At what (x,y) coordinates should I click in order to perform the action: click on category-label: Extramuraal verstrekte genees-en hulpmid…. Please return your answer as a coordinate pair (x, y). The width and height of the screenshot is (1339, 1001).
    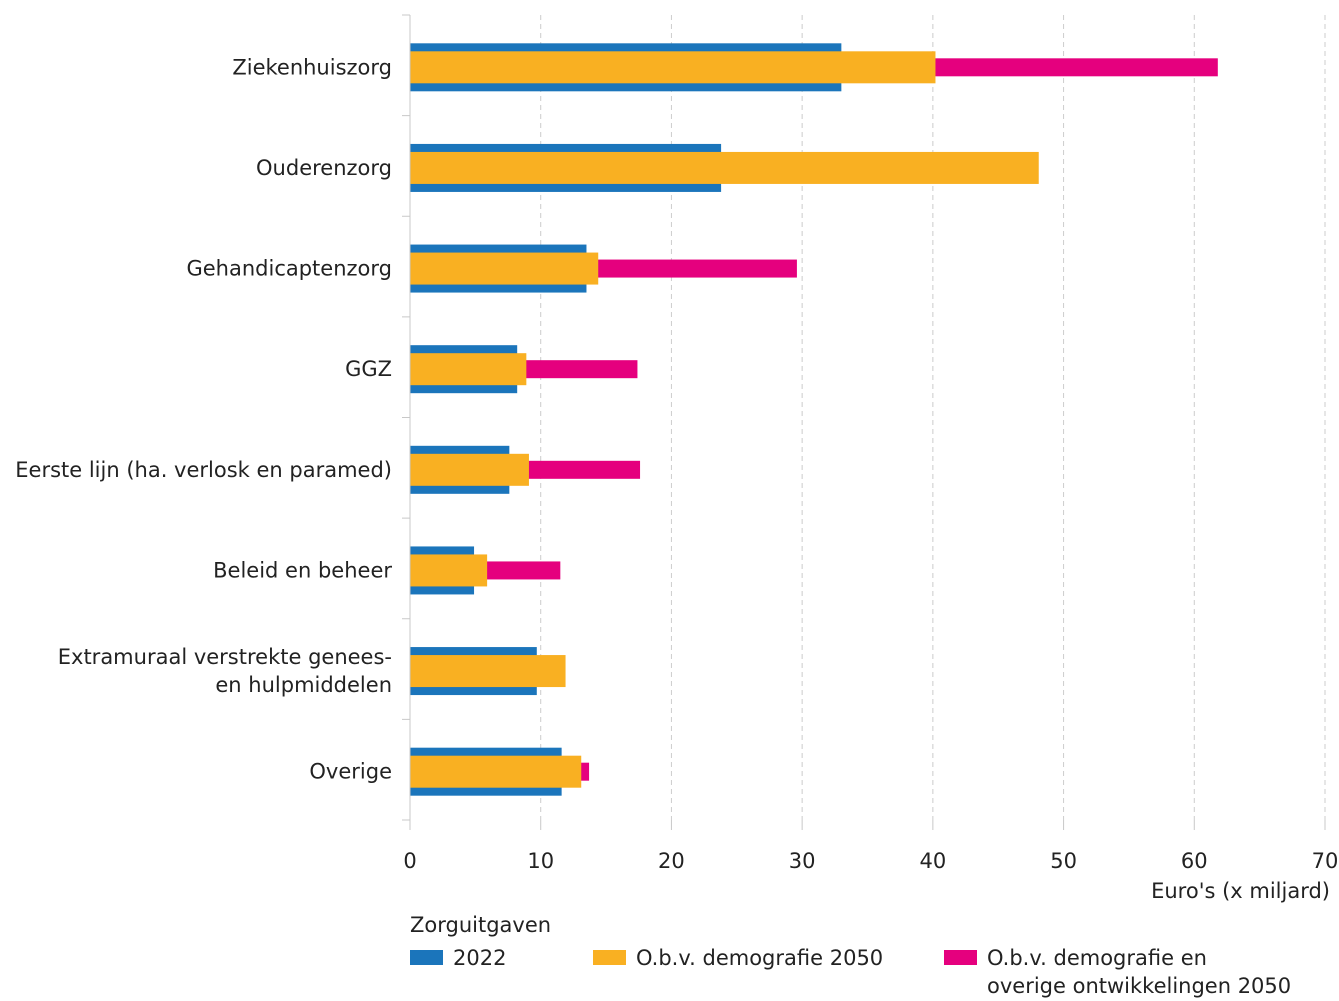
    Looking at the image, I should click on (225, 671).